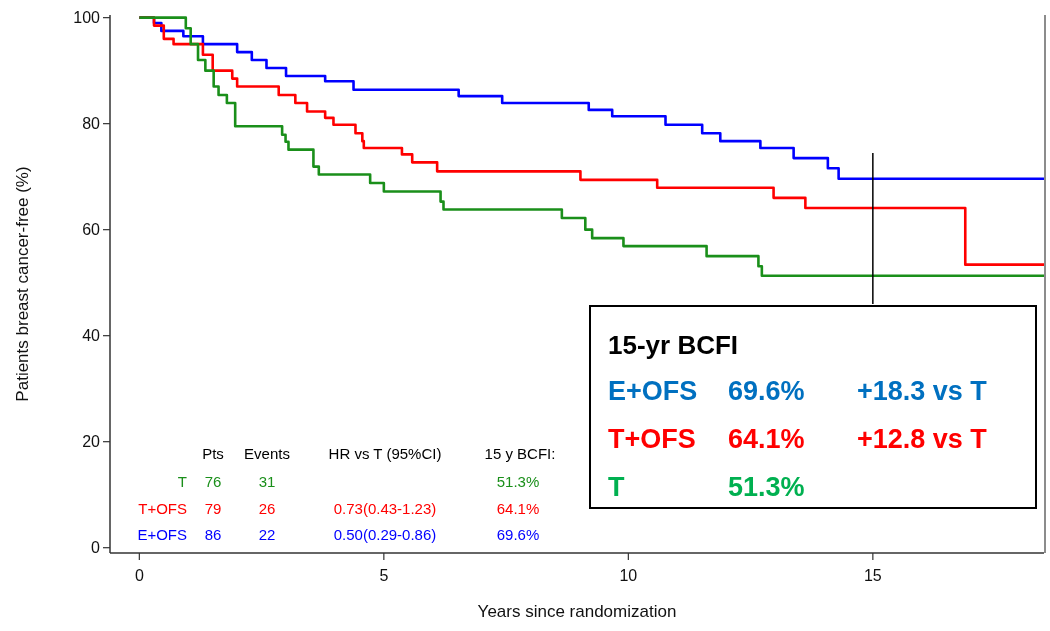 The image size is (1050, 631). What do you see at coordinates (213, 481) in the screenshot?
I see `annotation: 76` at bounding box center [213, 481].